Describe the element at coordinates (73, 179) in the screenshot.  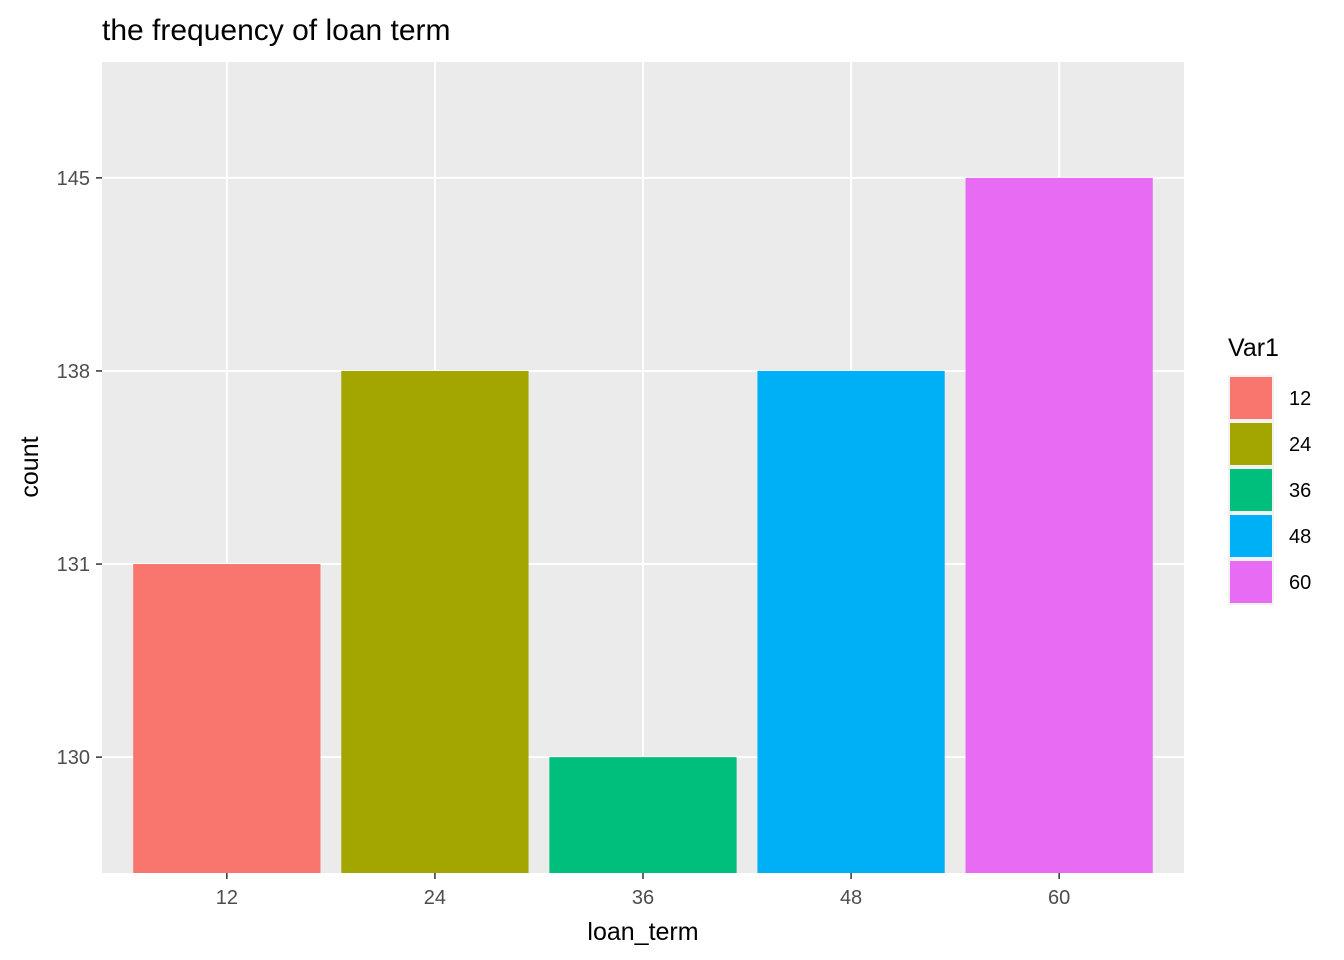
I see `y-tick-label: 145` at that location.